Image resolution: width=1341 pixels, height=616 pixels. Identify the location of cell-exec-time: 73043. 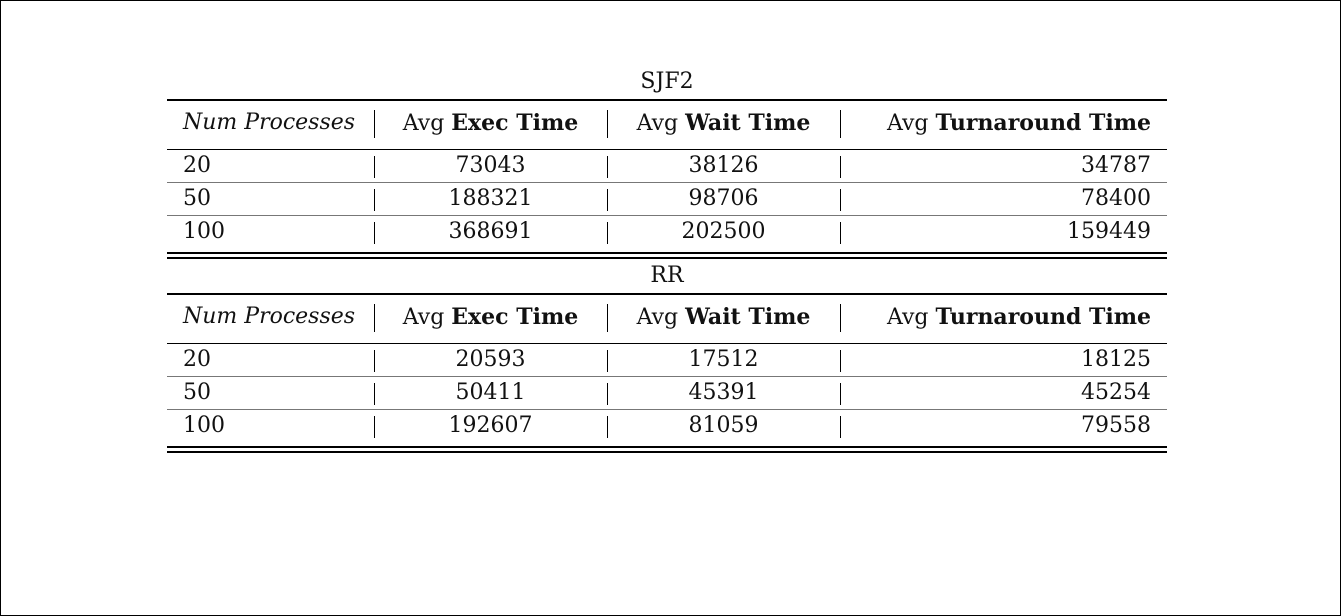
(490, 166).